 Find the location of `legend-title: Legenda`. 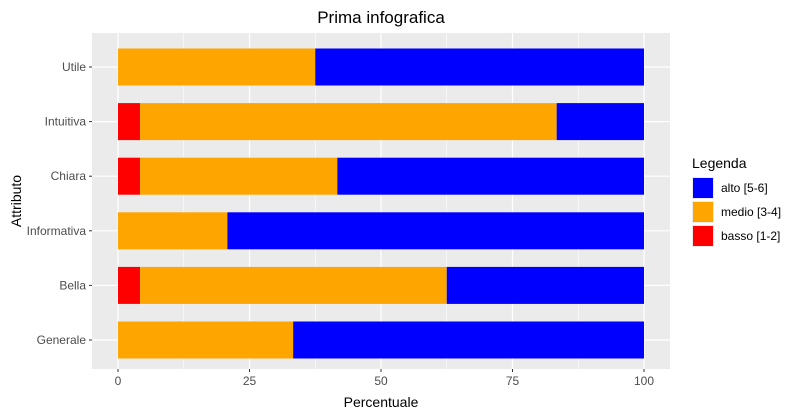

legend-title: Legenda is located at coordinates (719, 163).